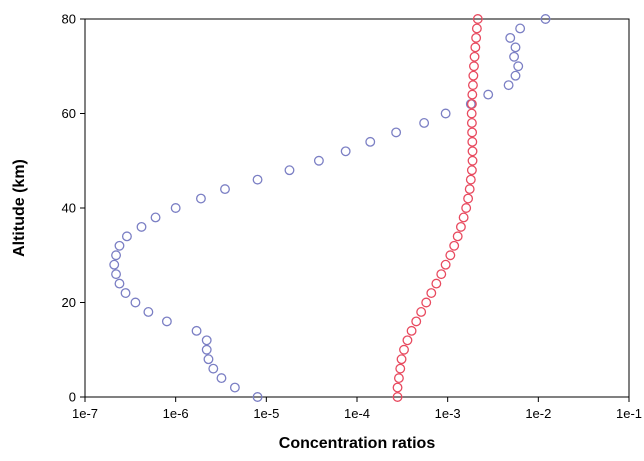 The image size is (644, 461). I want to click on y-axis-title: Altitude (km), so click(19, 208).